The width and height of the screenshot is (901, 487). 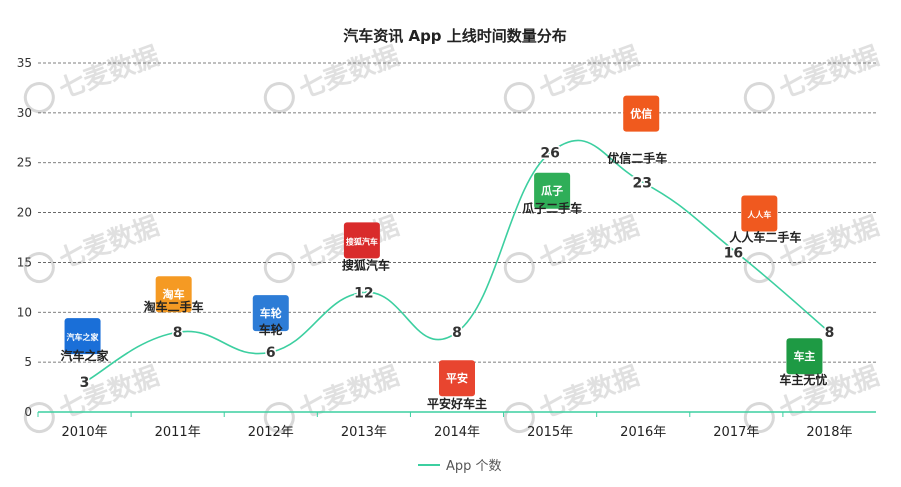 I want to click on y-tick-label: 0, so click(x=28, y=412).